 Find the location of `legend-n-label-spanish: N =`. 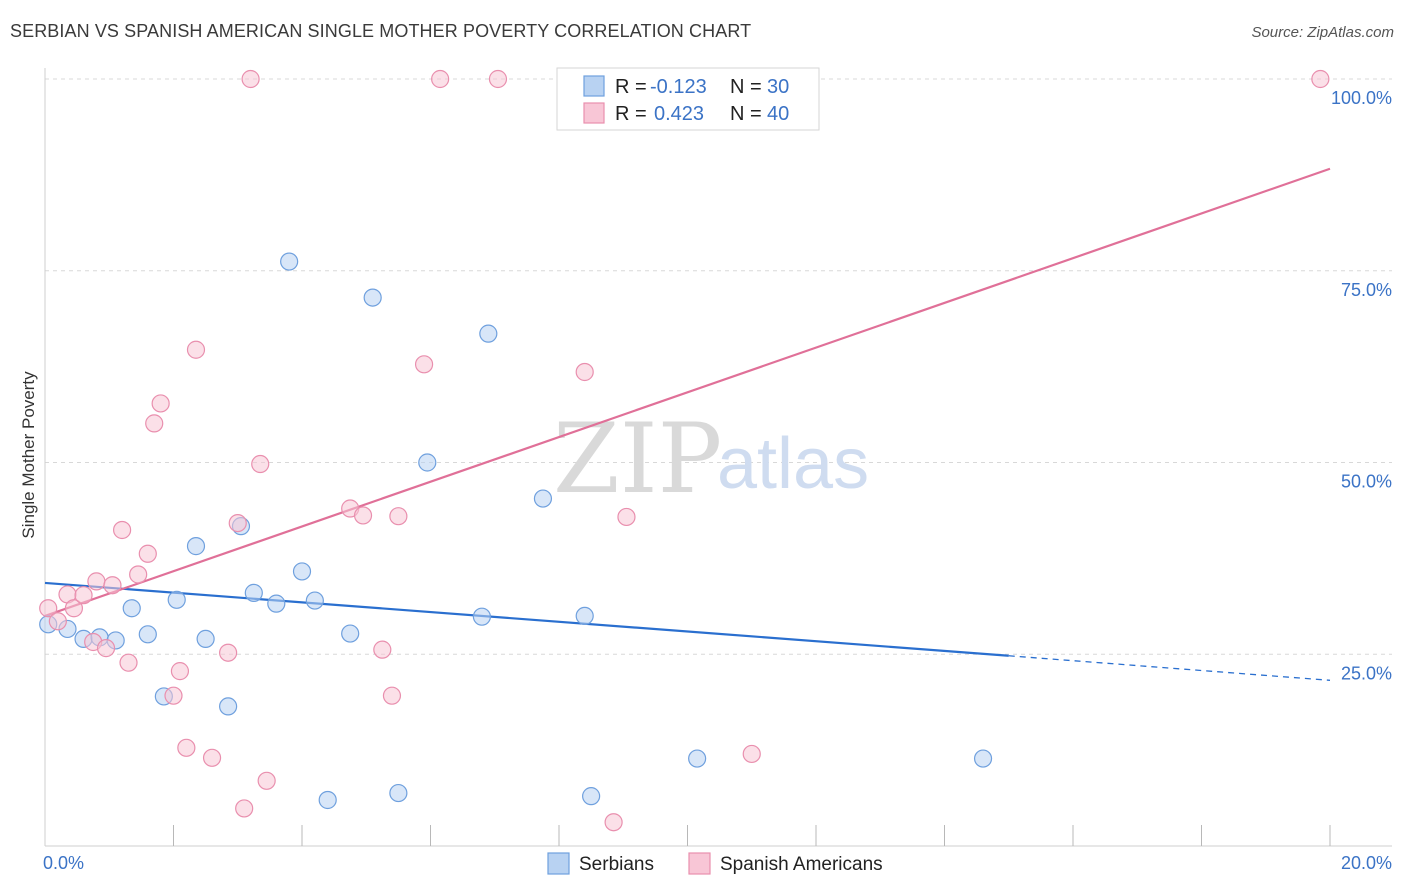

legend-n-label-spanish: N = is located at coordinates (746, 114).